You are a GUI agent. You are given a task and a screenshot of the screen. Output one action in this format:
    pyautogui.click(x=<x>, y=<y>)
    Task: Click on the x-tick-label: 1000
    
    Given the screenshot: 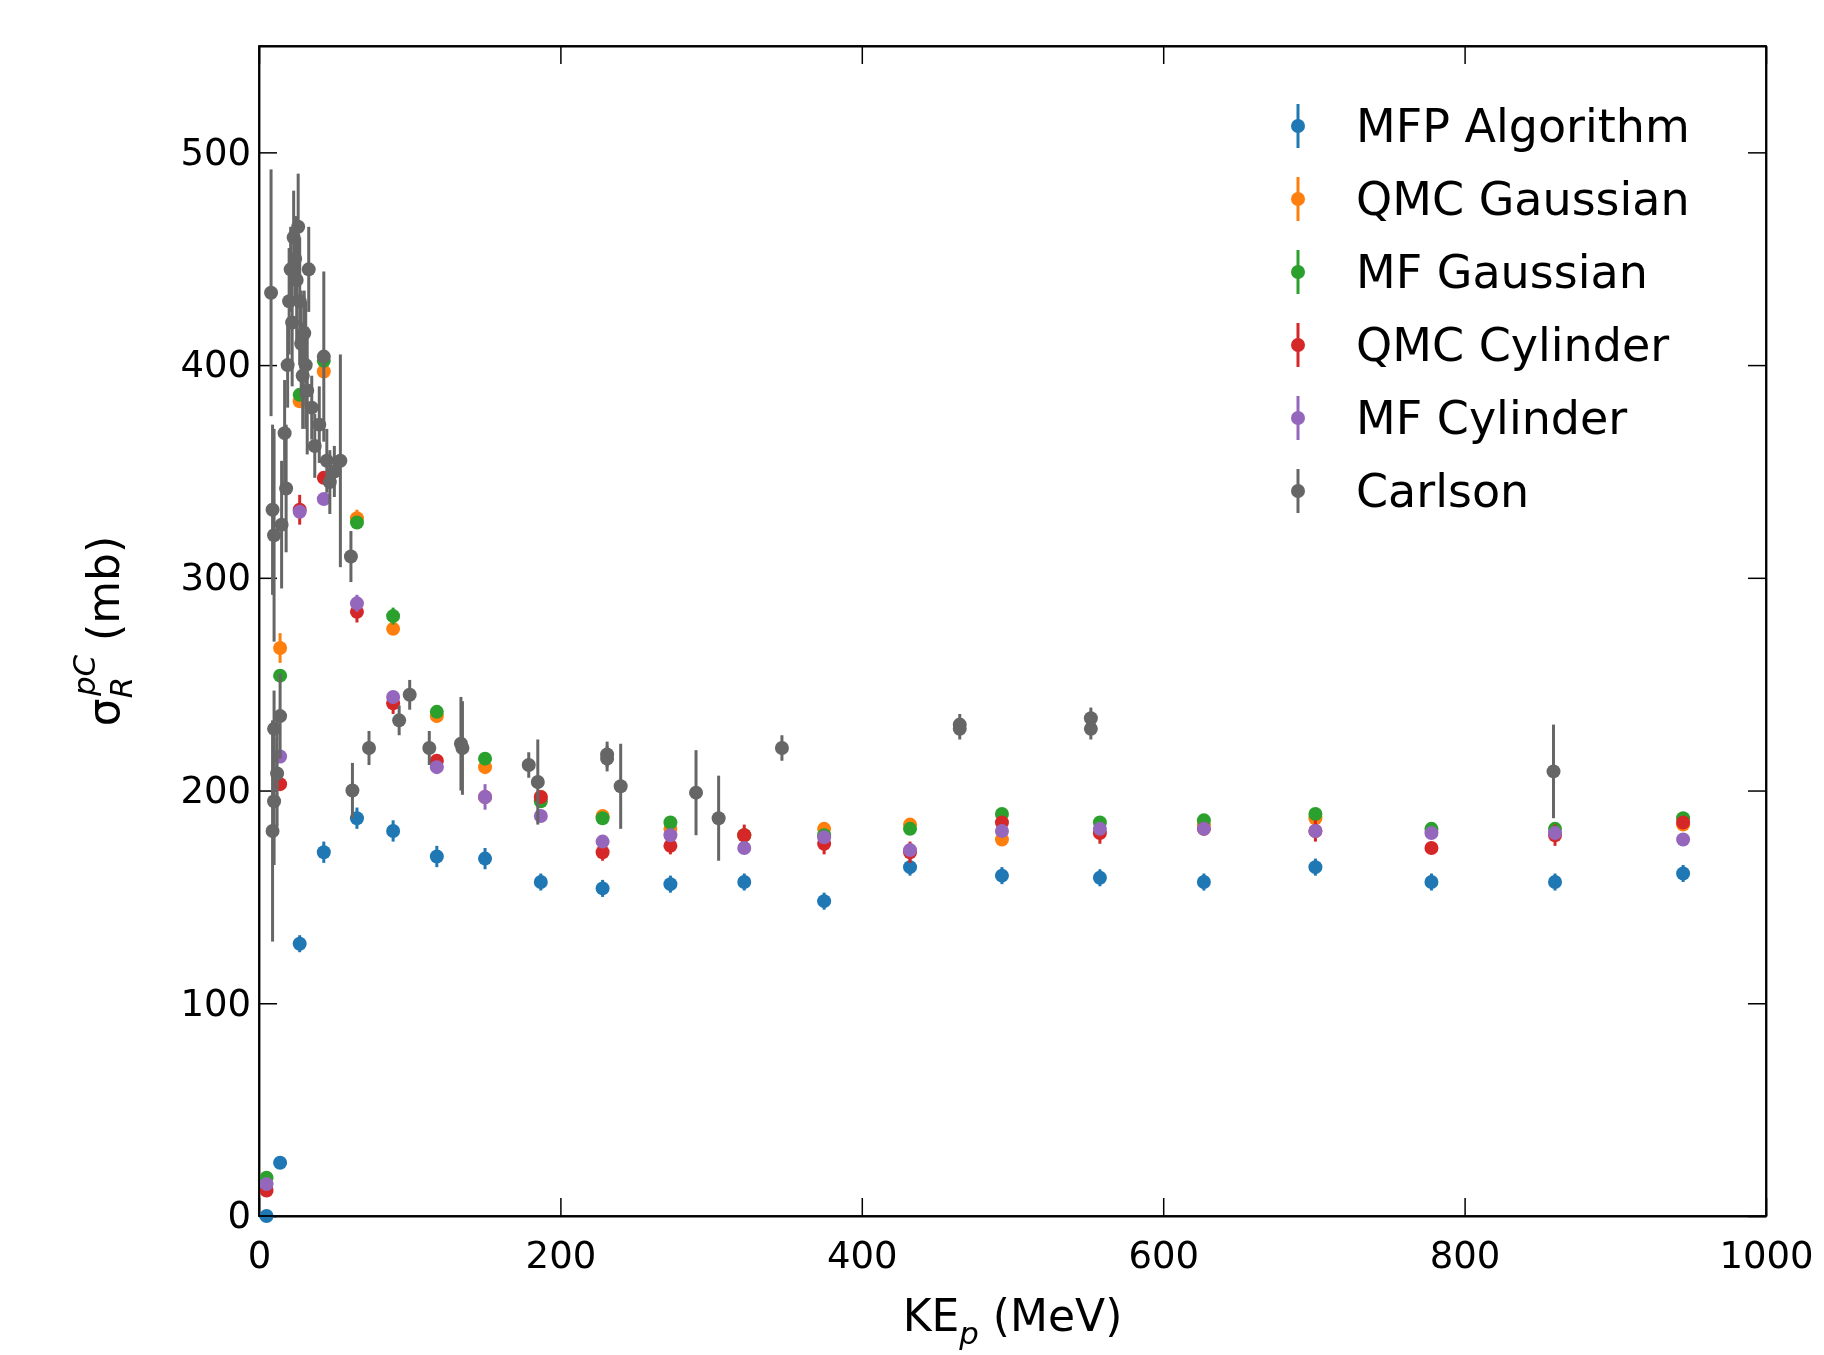 What is the action you would take?
    pyautogui.click(x=1766, y=1256)
    